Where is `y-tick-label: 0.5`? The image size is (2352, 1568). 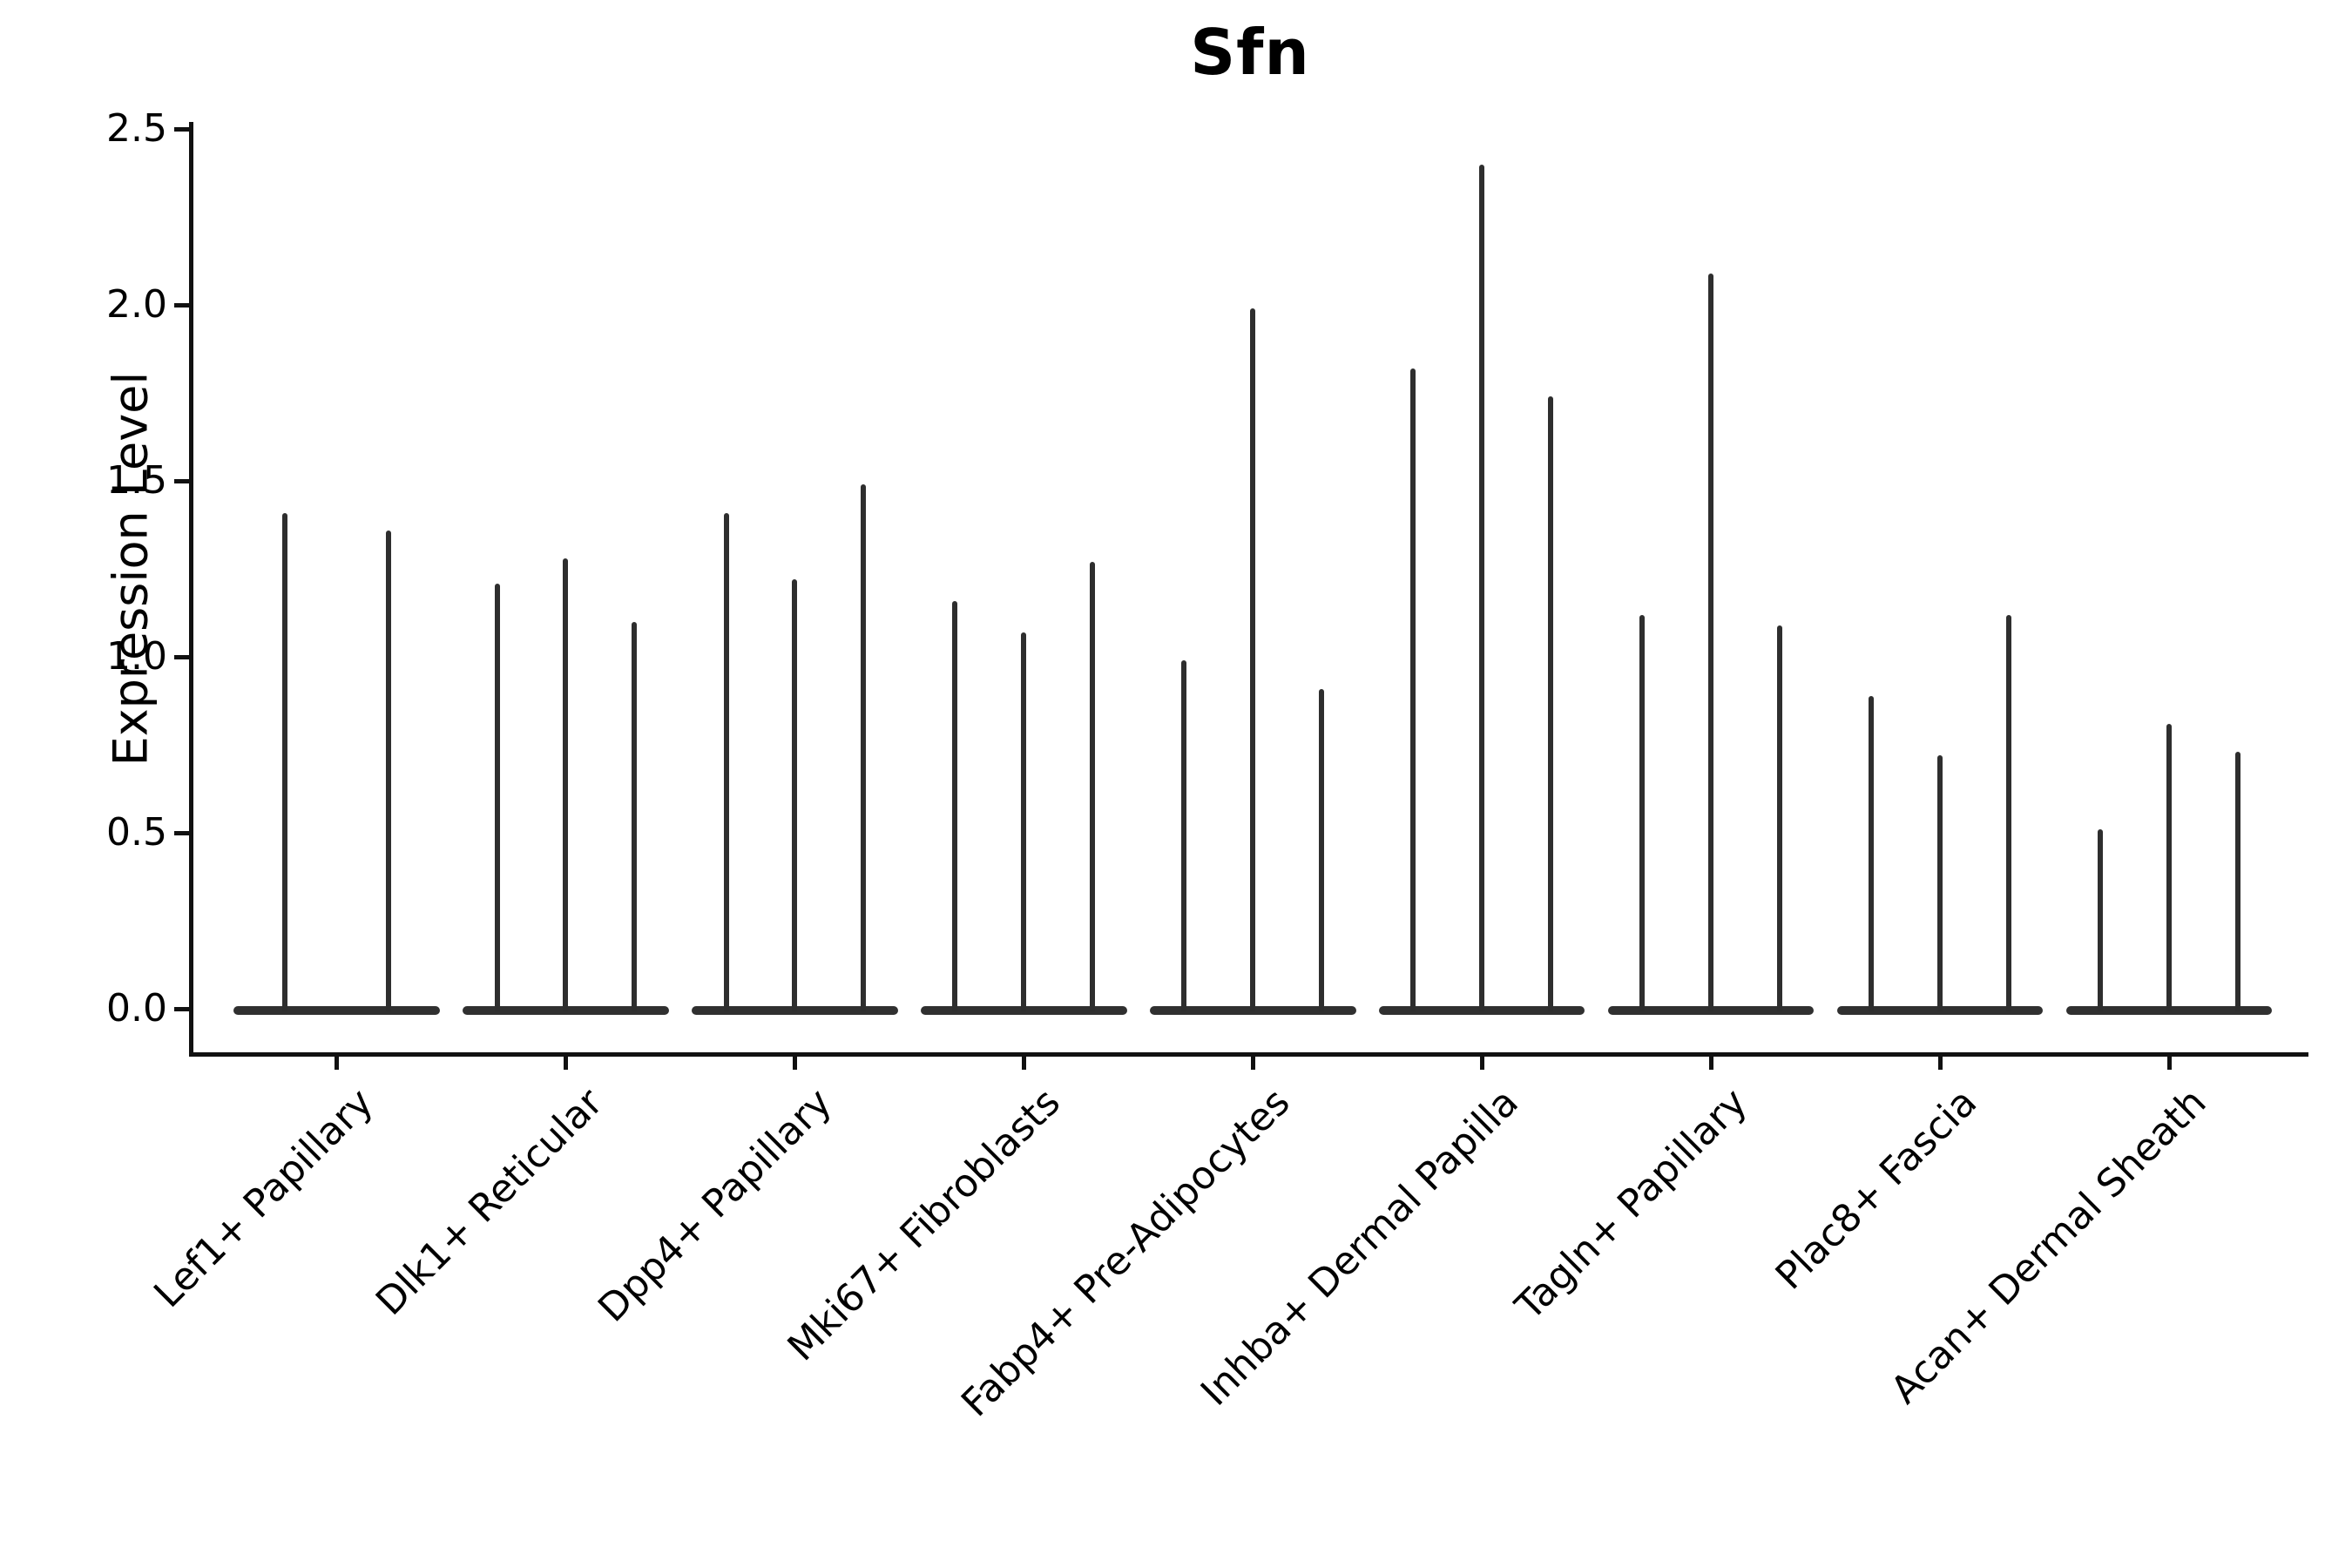
y-tick-label: 0.5 is located at coordinates (136, 832).